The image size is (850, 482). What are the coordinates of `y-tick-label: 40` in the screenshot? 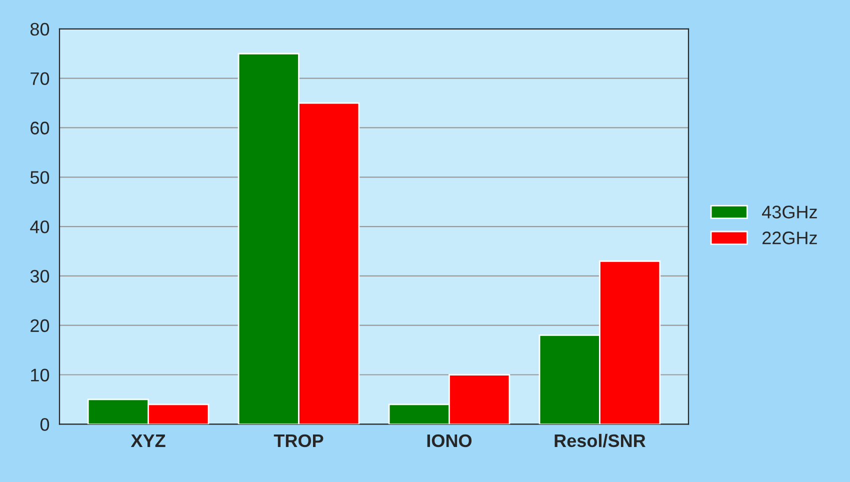 It's located at (40, 227).